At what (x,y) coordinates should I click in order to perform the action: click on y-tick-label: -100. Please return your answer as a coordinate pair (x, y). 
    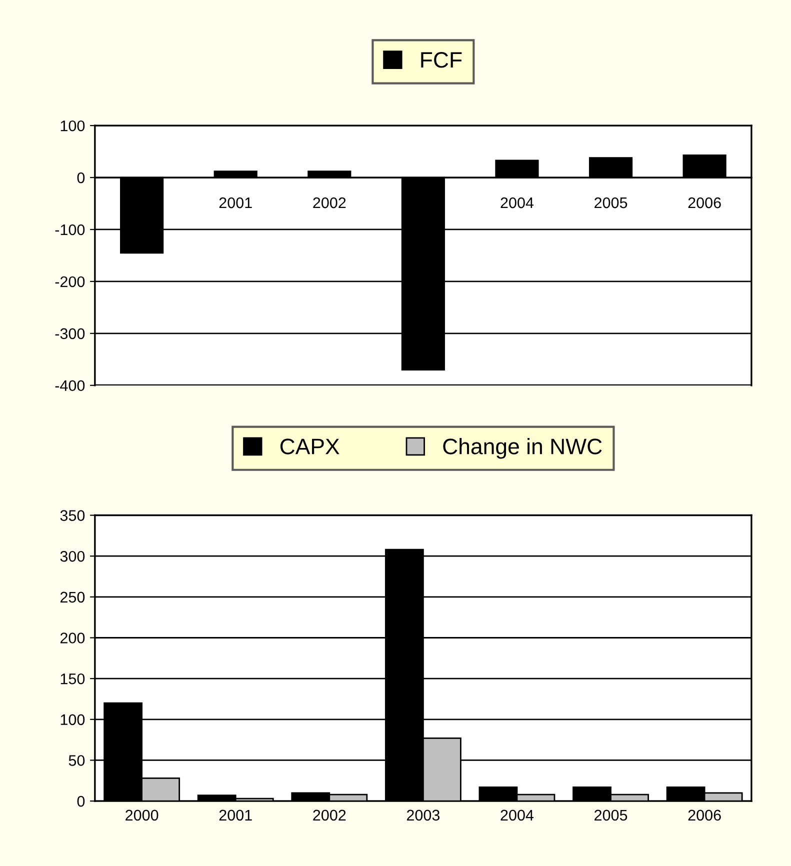
    Looking at the image, I should click on (70, 230).